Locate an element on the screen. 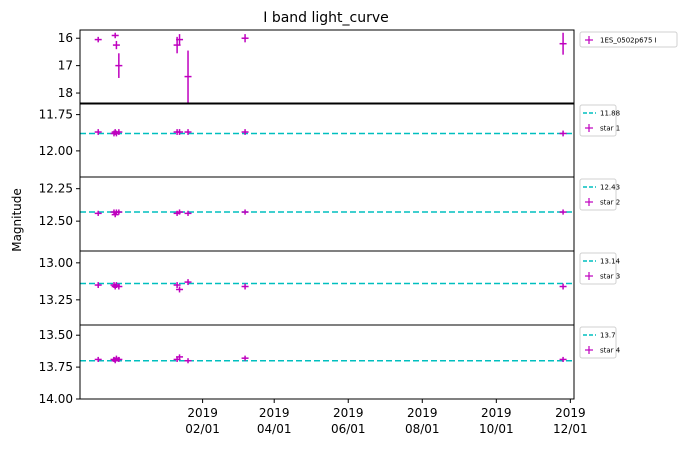 The width and height of the screenshot is (687, 449). x-tick-label-date: 02/01 is located at coordinates (202, 429).